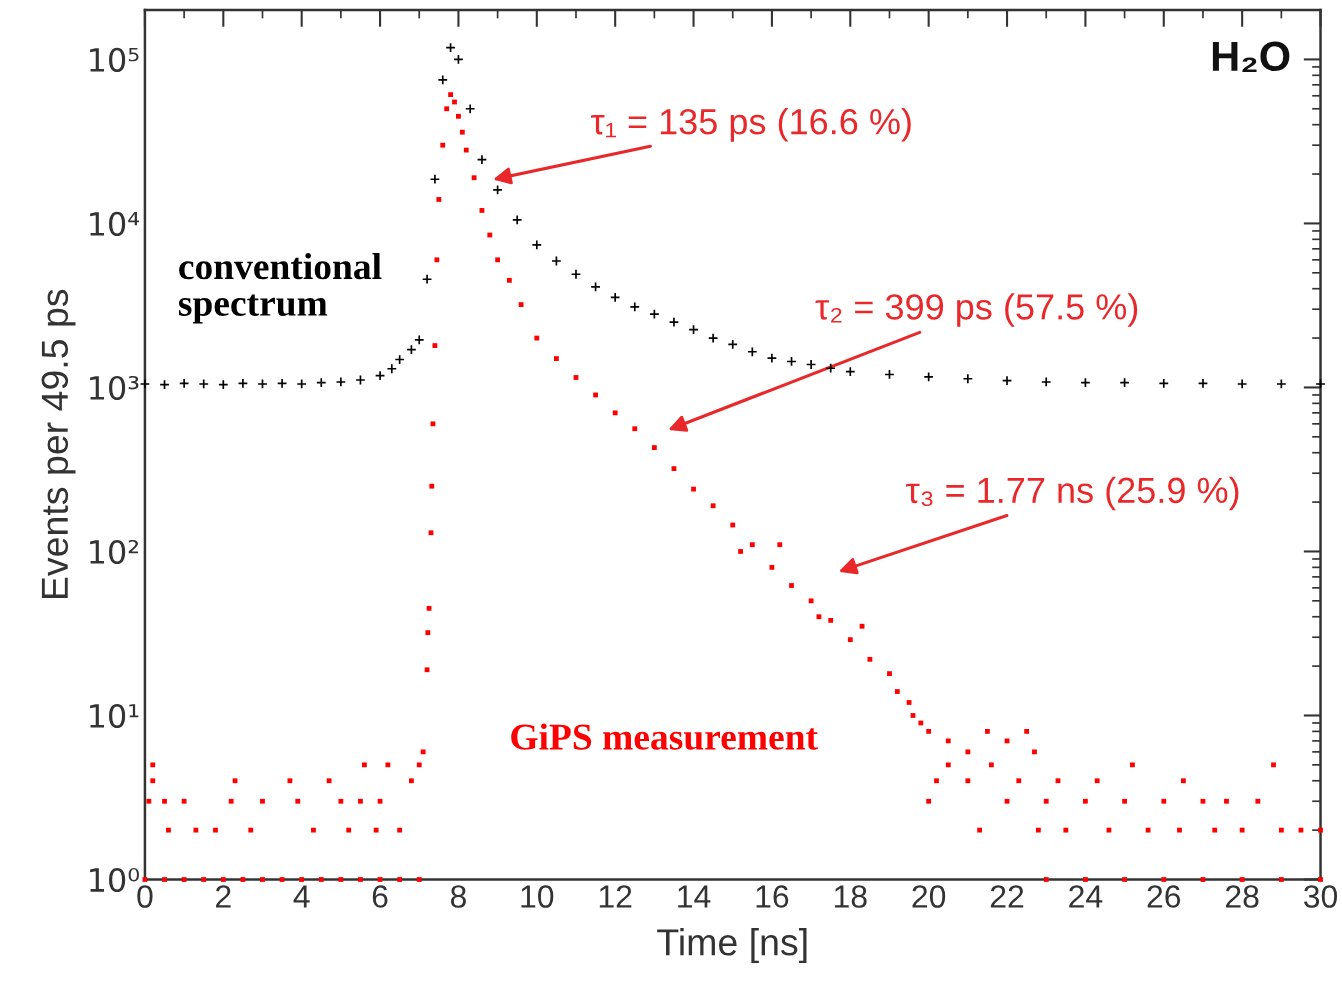 The width and height of the screenshot is (1342, 1004). What do you see at coordinates (751, 124) in the screenshot?
I see `annotation: τ₁ = 135 ps (16.6 %)` at bounding box center [751, 124].